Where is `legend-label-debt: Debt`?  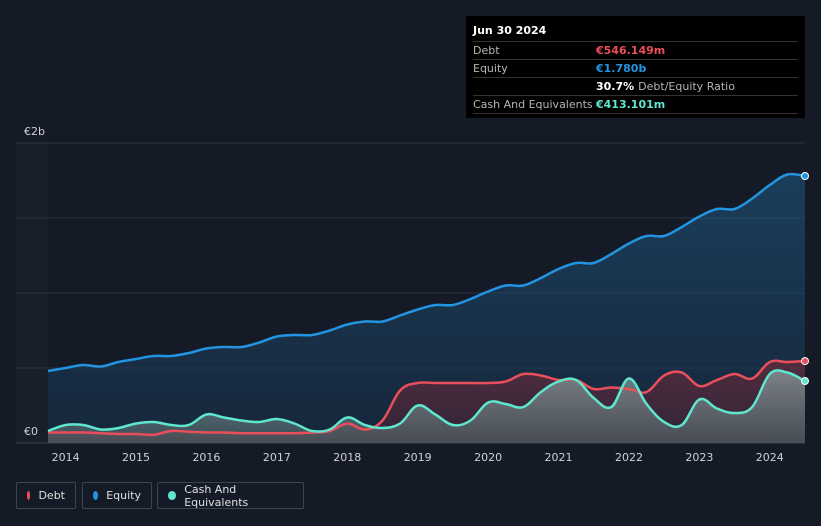
legend-label-debt: Debt is located at coordinates (51, 495).